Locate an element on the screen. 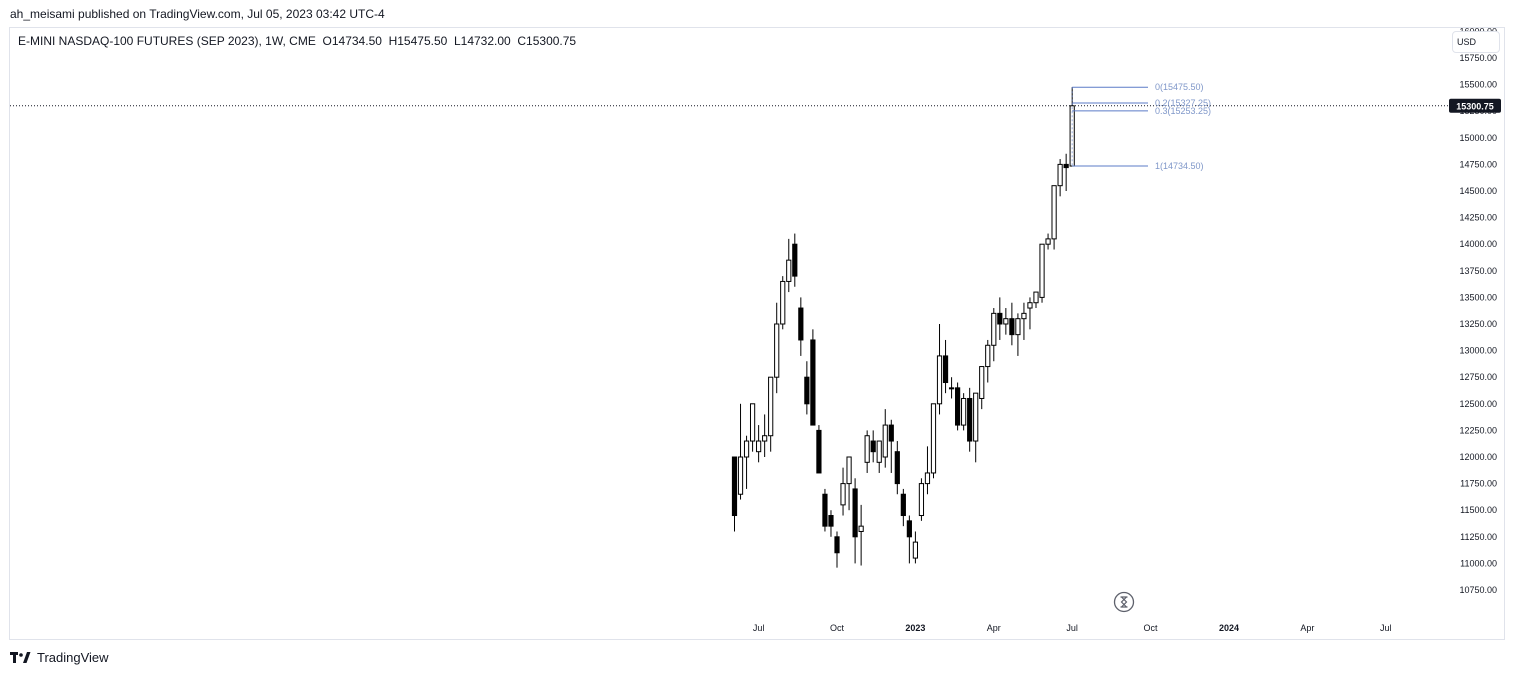 The width and height of the screenshot is (1515, 676). y-tick-label: 11250.00 is located at coordinates (1478, 537).